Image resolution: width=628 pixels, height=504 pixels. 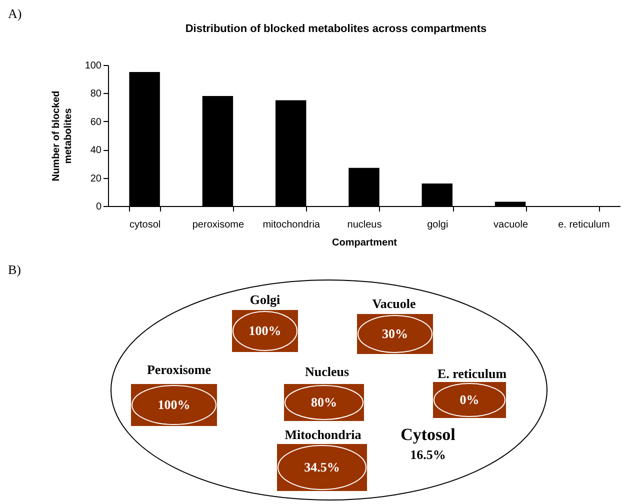 What do you see at coordinates (428, 434) in the screenshot?
I see `category-label: Cytosol` at bounding box center [428, 434].